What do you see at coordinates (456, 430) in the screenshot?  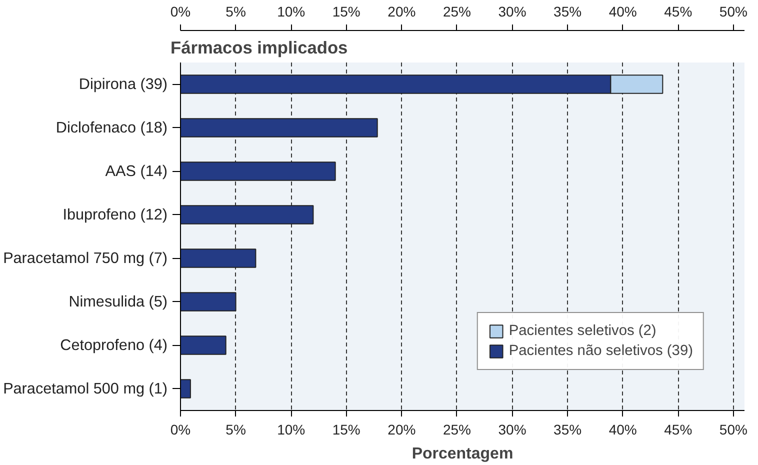 I see `x-tick-label: 25%` at bounding box center [456, 430].